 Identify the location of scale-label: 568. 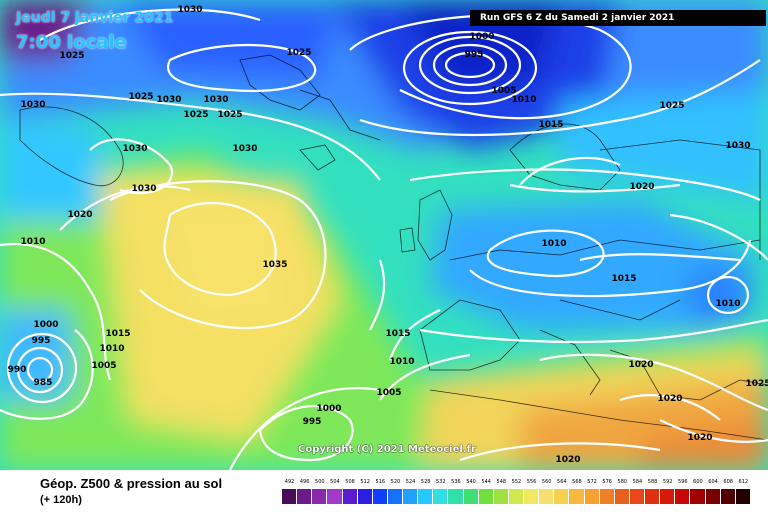
(577, 482).